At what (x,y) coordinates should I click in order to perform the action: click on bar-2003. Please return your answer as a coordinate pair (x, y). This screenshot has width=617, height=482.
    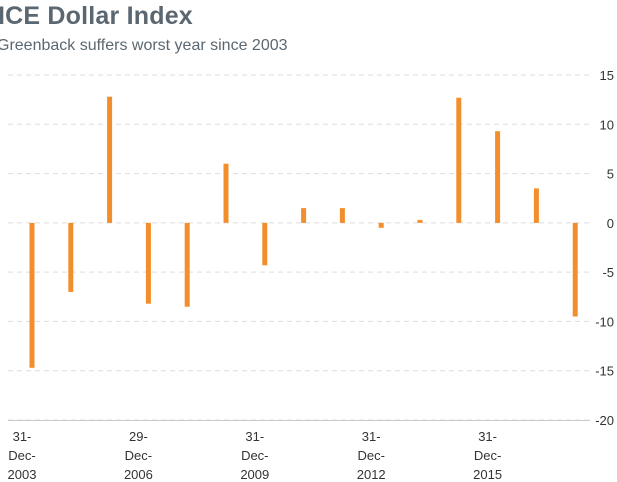
    Looking at the image, I should click on (32, 295).